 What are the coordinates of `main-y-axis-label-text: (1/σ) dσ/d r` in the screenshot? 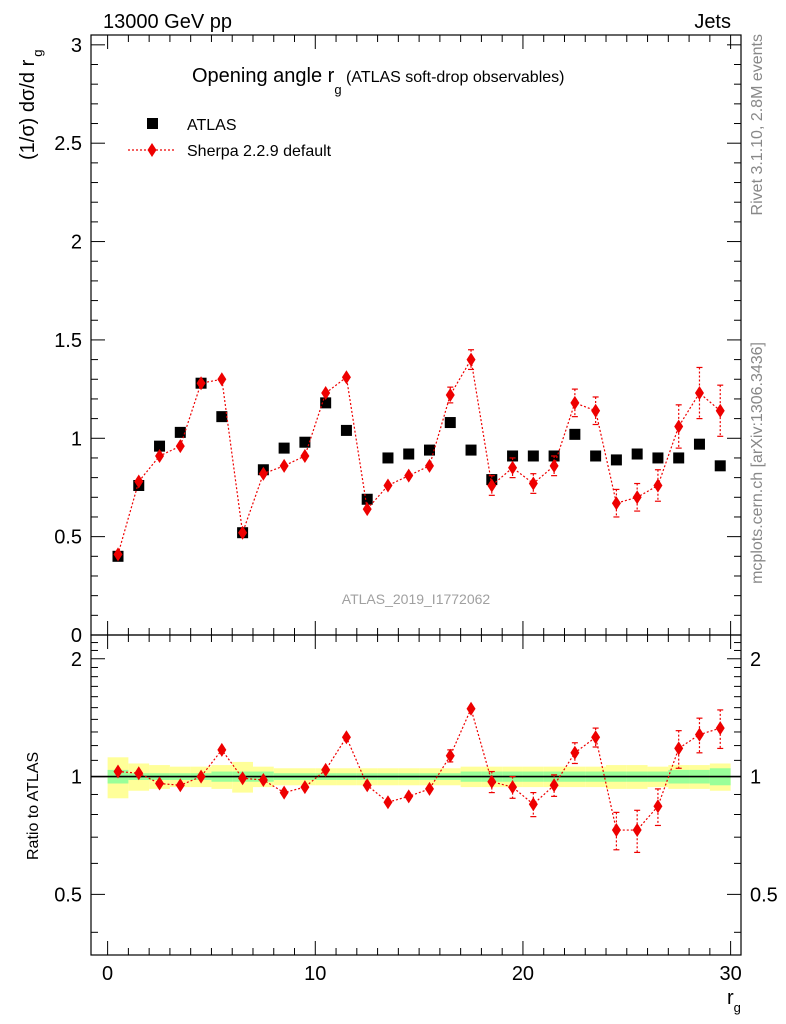 It's located at (28, 109).